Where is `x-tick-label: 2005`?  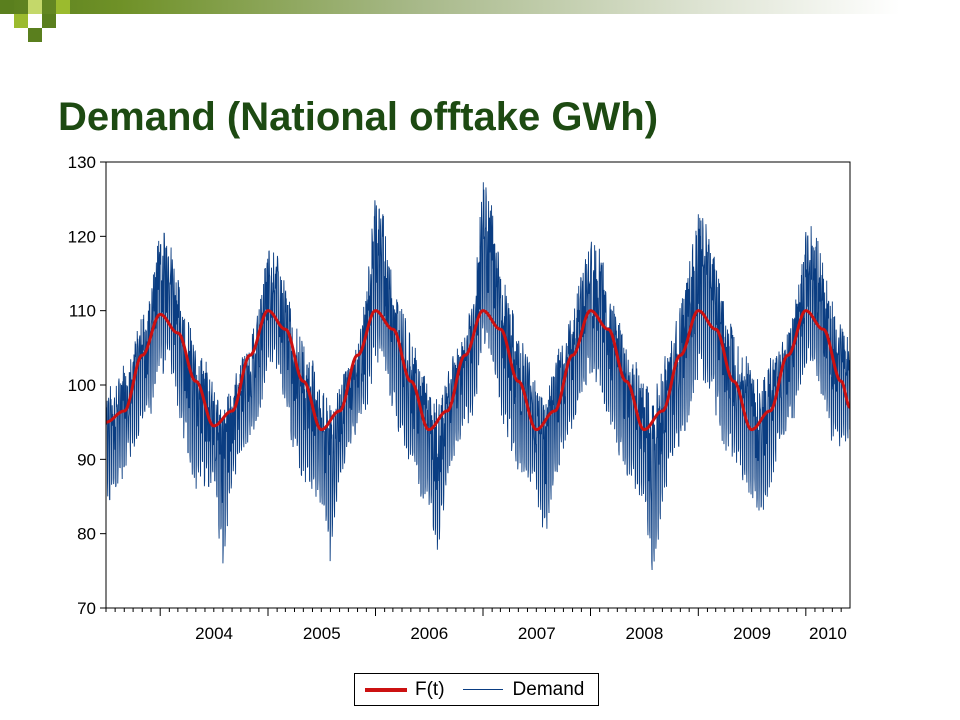
x-tick-label: 2005 is located at coordinates (322, 633).